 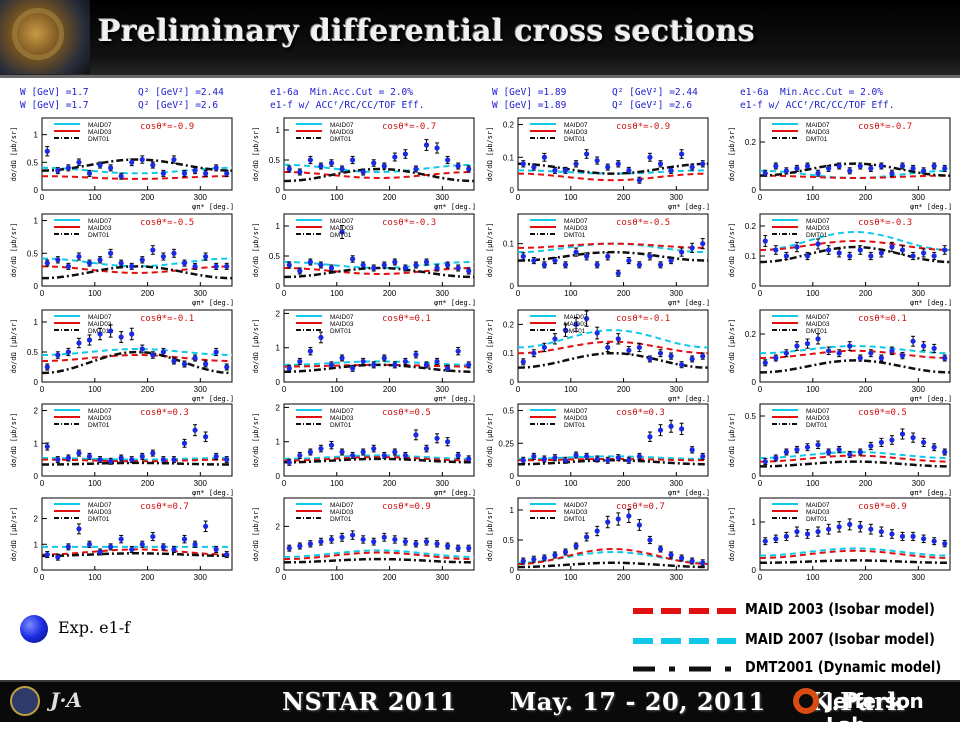 What do you see at coordinates (754, 570) in the screenshot?
I see `y-tick-label-19: 0` at bounding box center [754, 570].